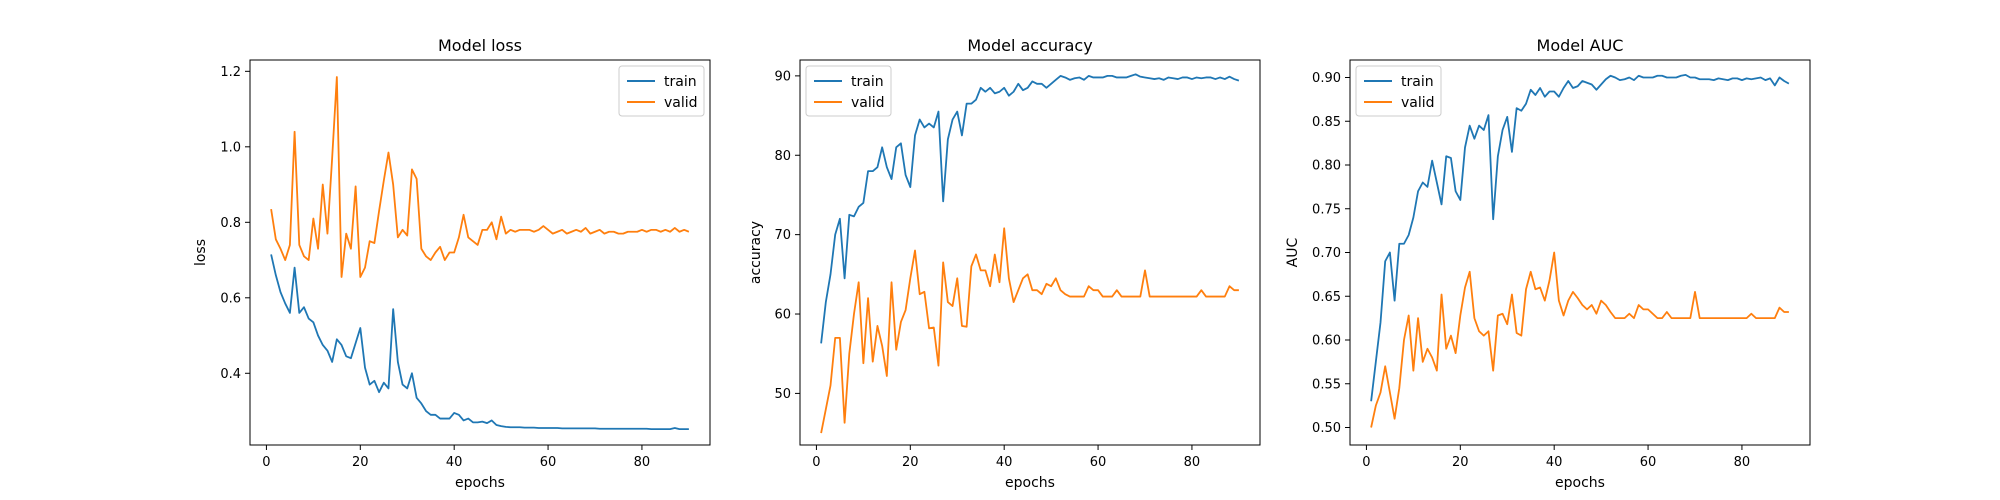 The height and width of the screenshot is (500, 2000). What do you see at coordinates (230, 298) in the screenshot?
I see `y-tick-label: 0.6` at bounding box center [230, 298].